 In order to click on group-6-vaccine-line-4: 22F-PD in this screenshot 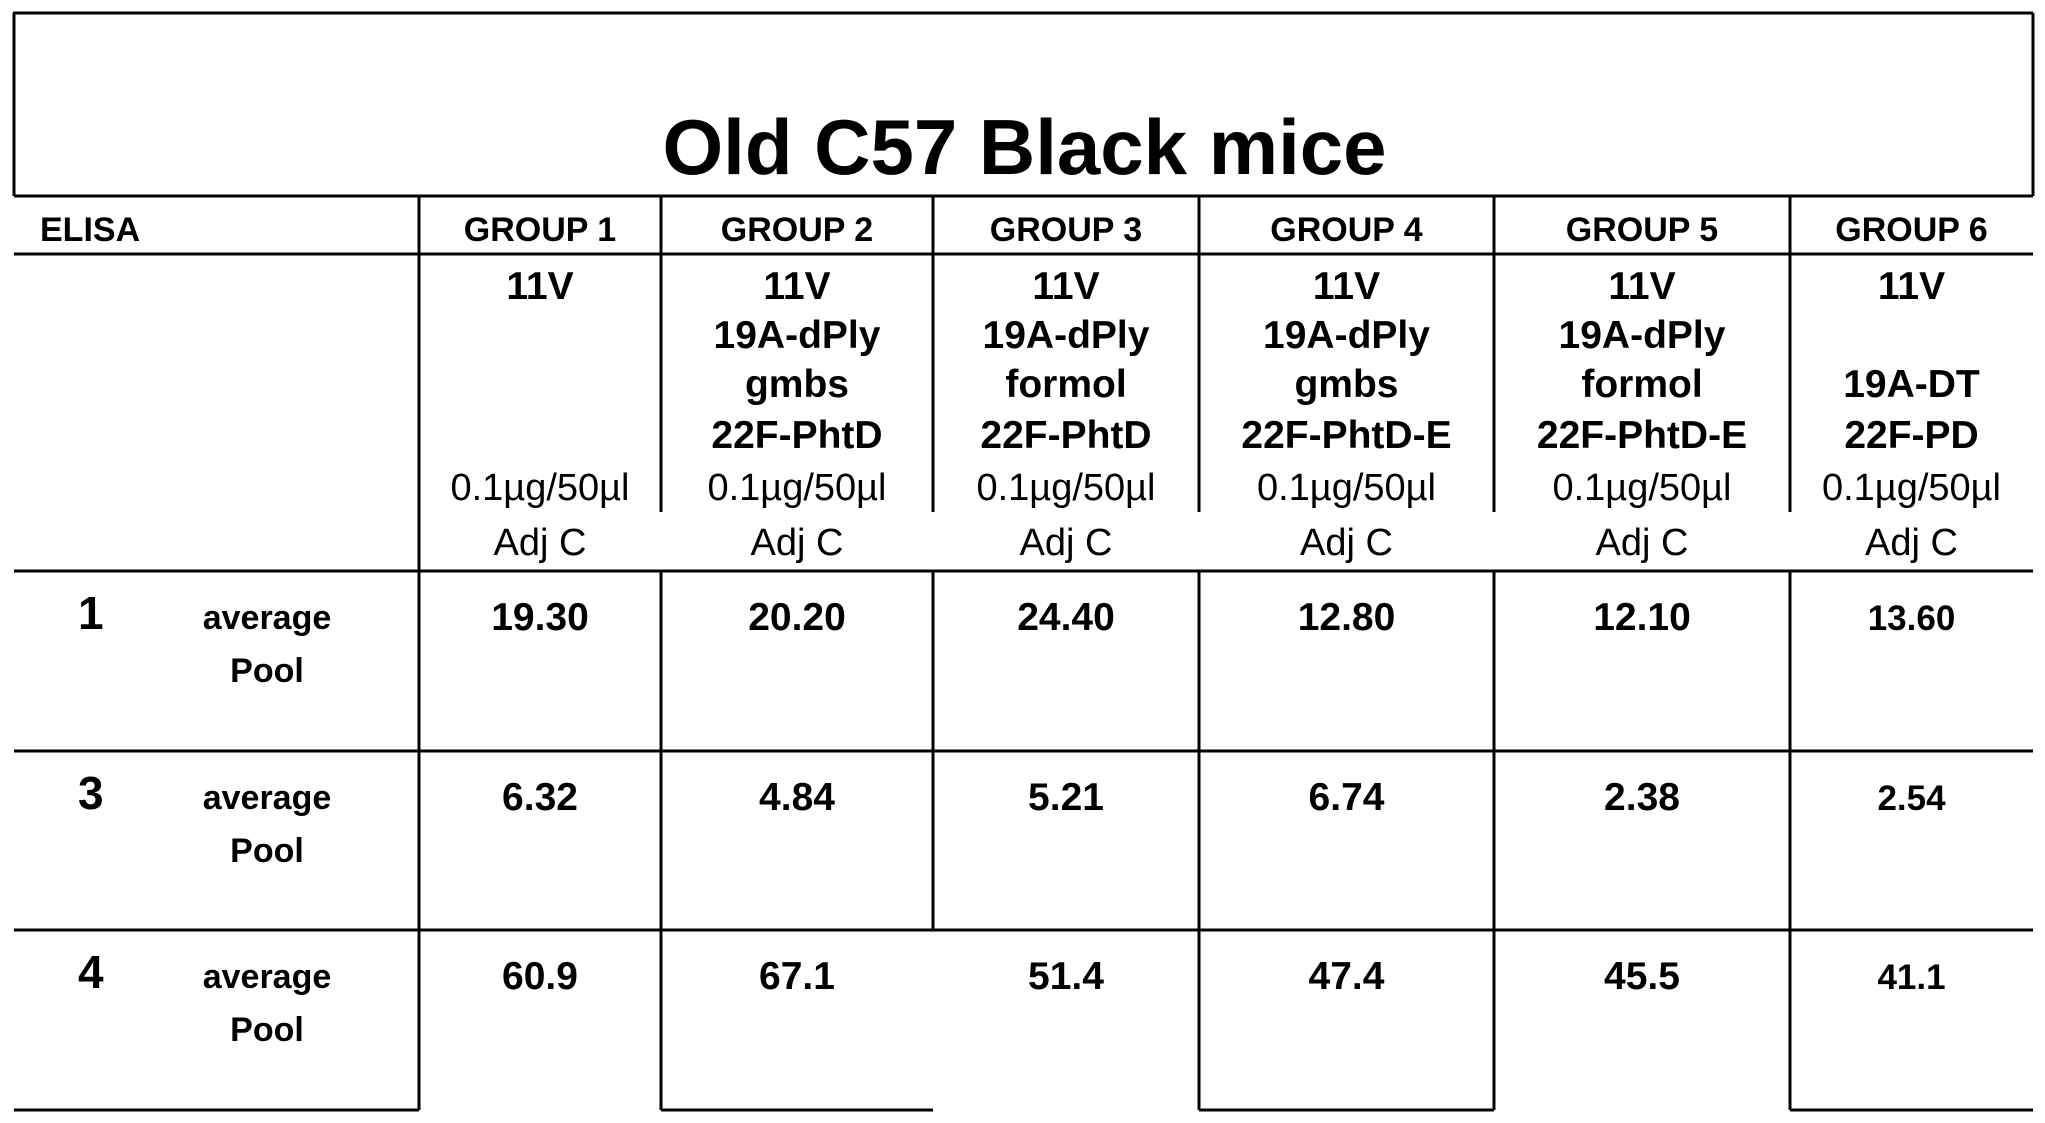, I will do `click(1911, 435)`.